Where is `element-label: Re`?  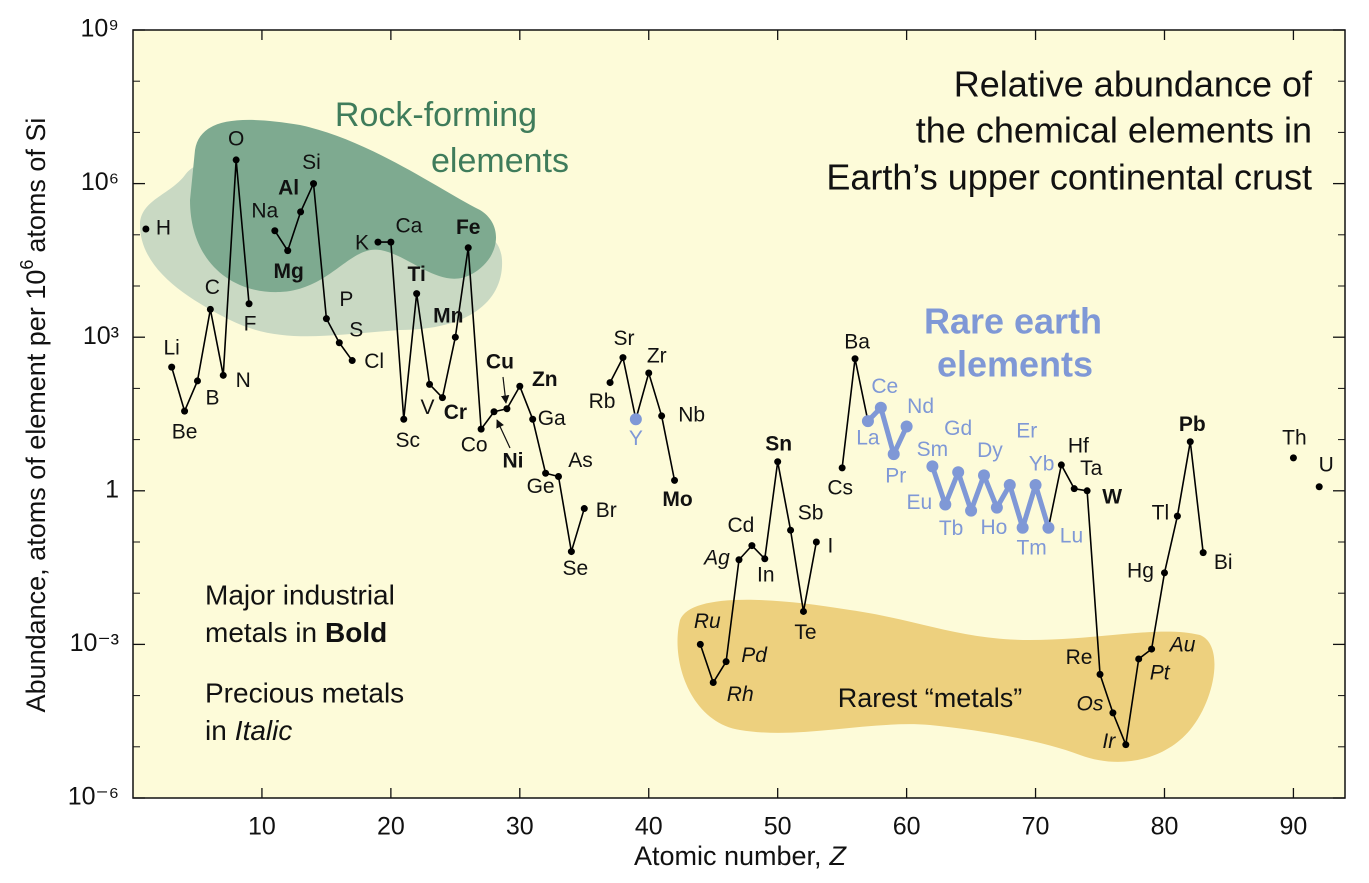 element-label: Re is located at coordinates (1079, 657).